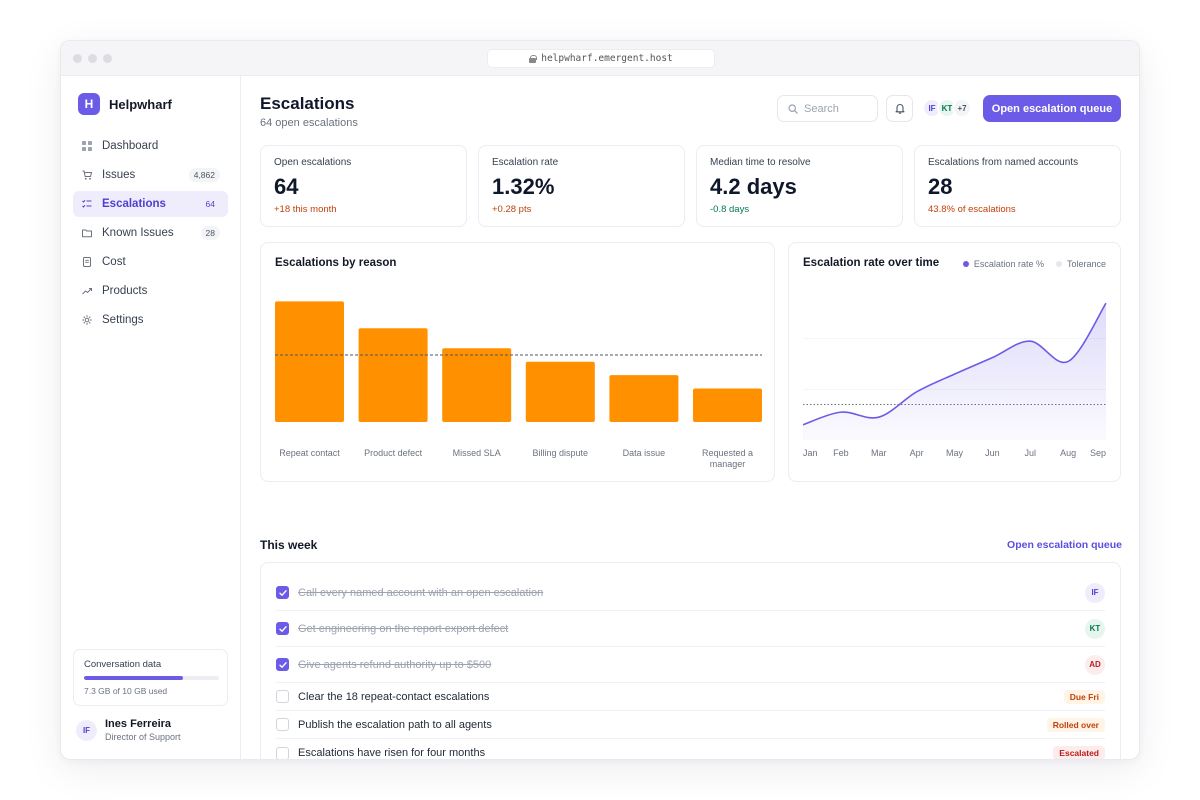 The height and width of the screenshot is (800, 1200). I want to click on gear-icon, so click(87, 320).